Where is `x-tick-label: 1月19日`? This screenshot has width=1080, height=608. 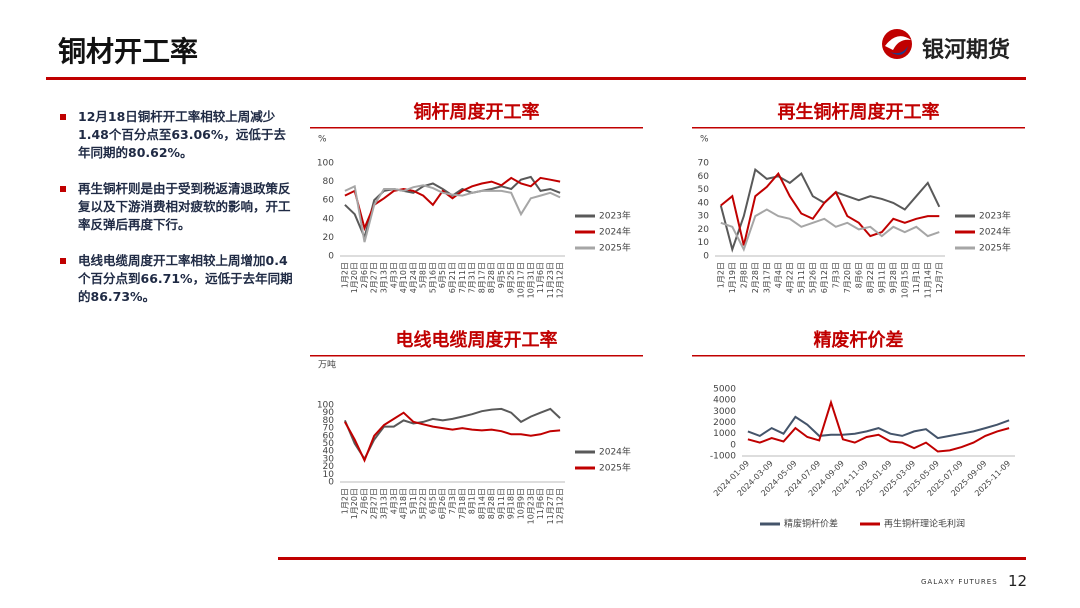 x-tick-label: 1月19日 is located at coordinates (732, 277).